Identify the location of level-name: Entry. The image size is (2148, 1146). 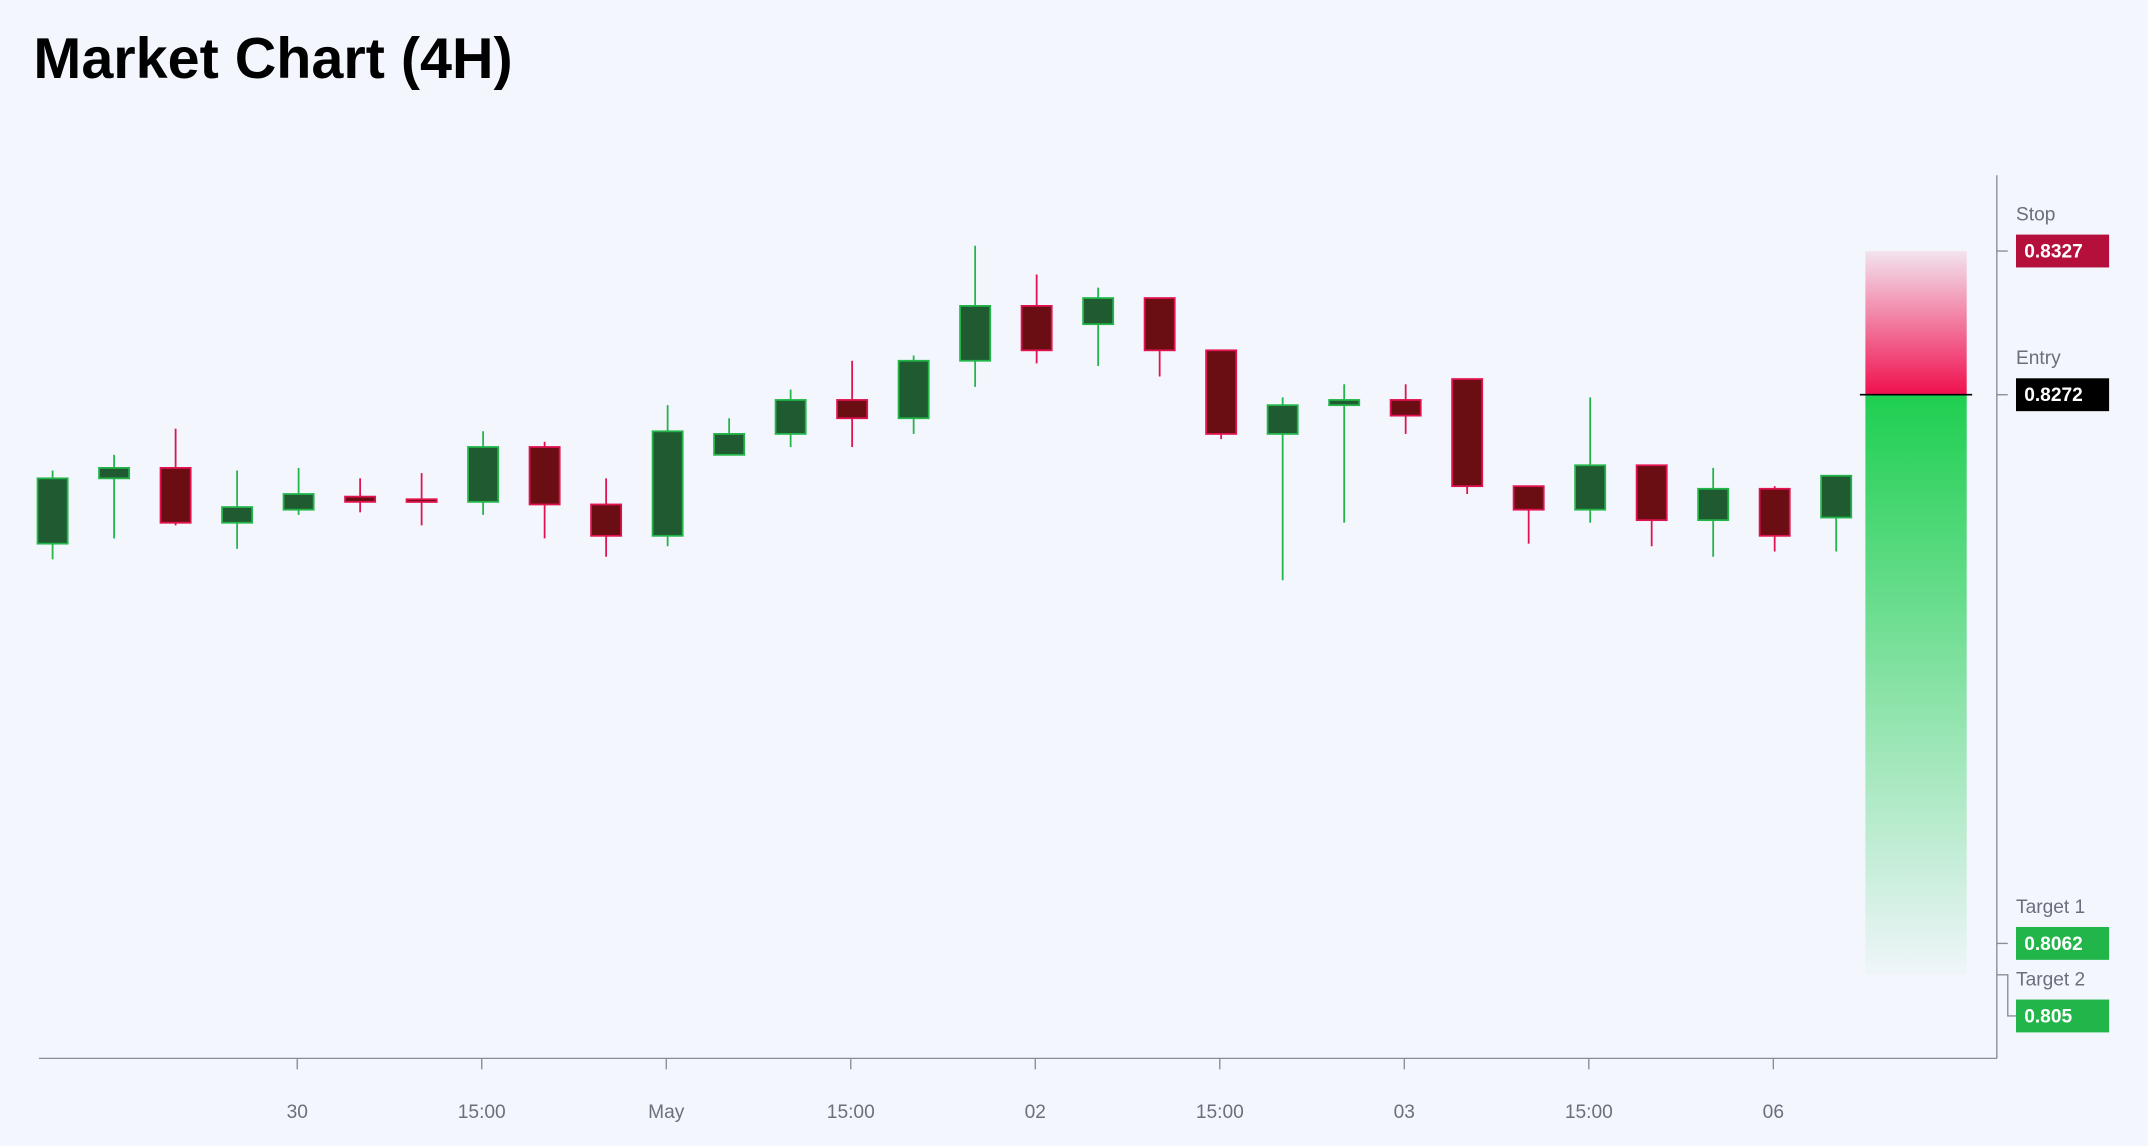
(2038, 358).